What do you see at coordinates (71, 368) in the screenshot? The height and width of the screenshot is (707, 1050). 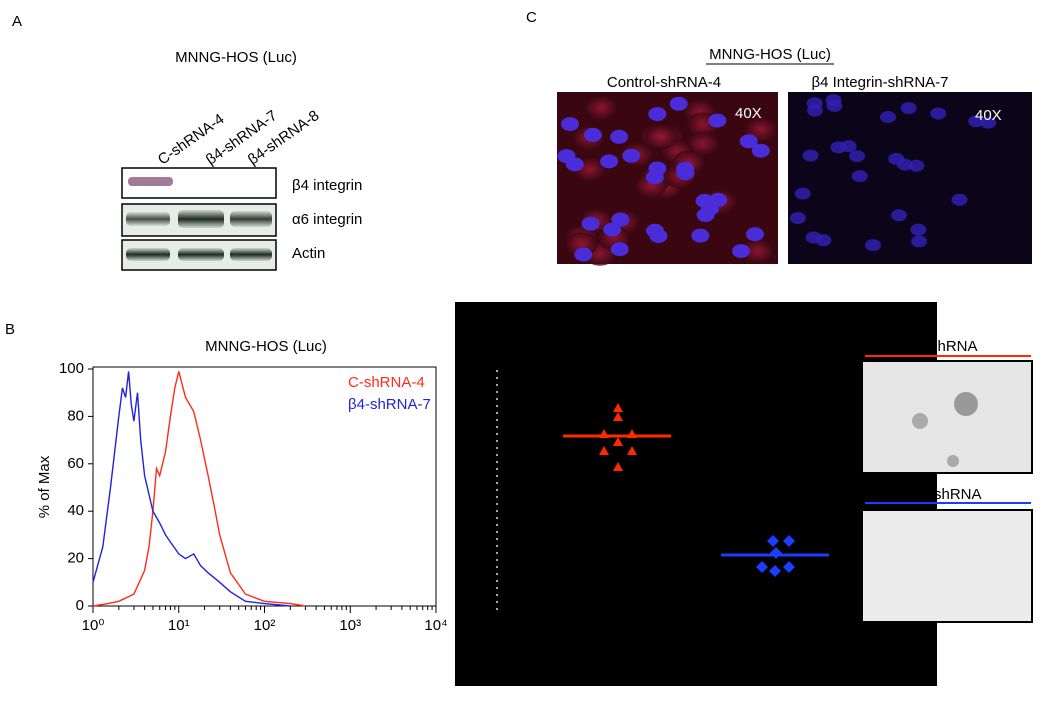 I see `y-tick-label: 100` at bounding box center [71, 368].